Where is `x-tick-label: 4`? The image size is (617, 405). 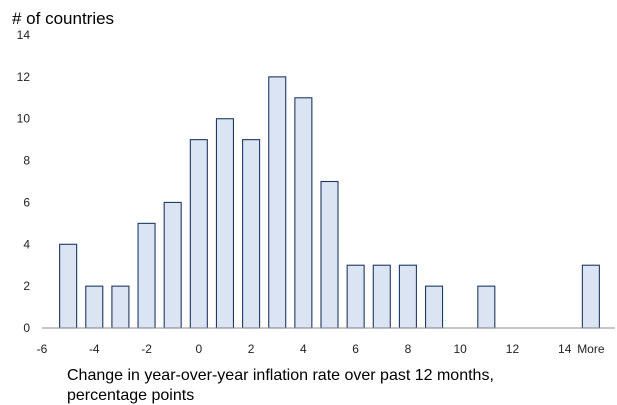 x-tick-label: 4 is located at coordinates (303, 349).